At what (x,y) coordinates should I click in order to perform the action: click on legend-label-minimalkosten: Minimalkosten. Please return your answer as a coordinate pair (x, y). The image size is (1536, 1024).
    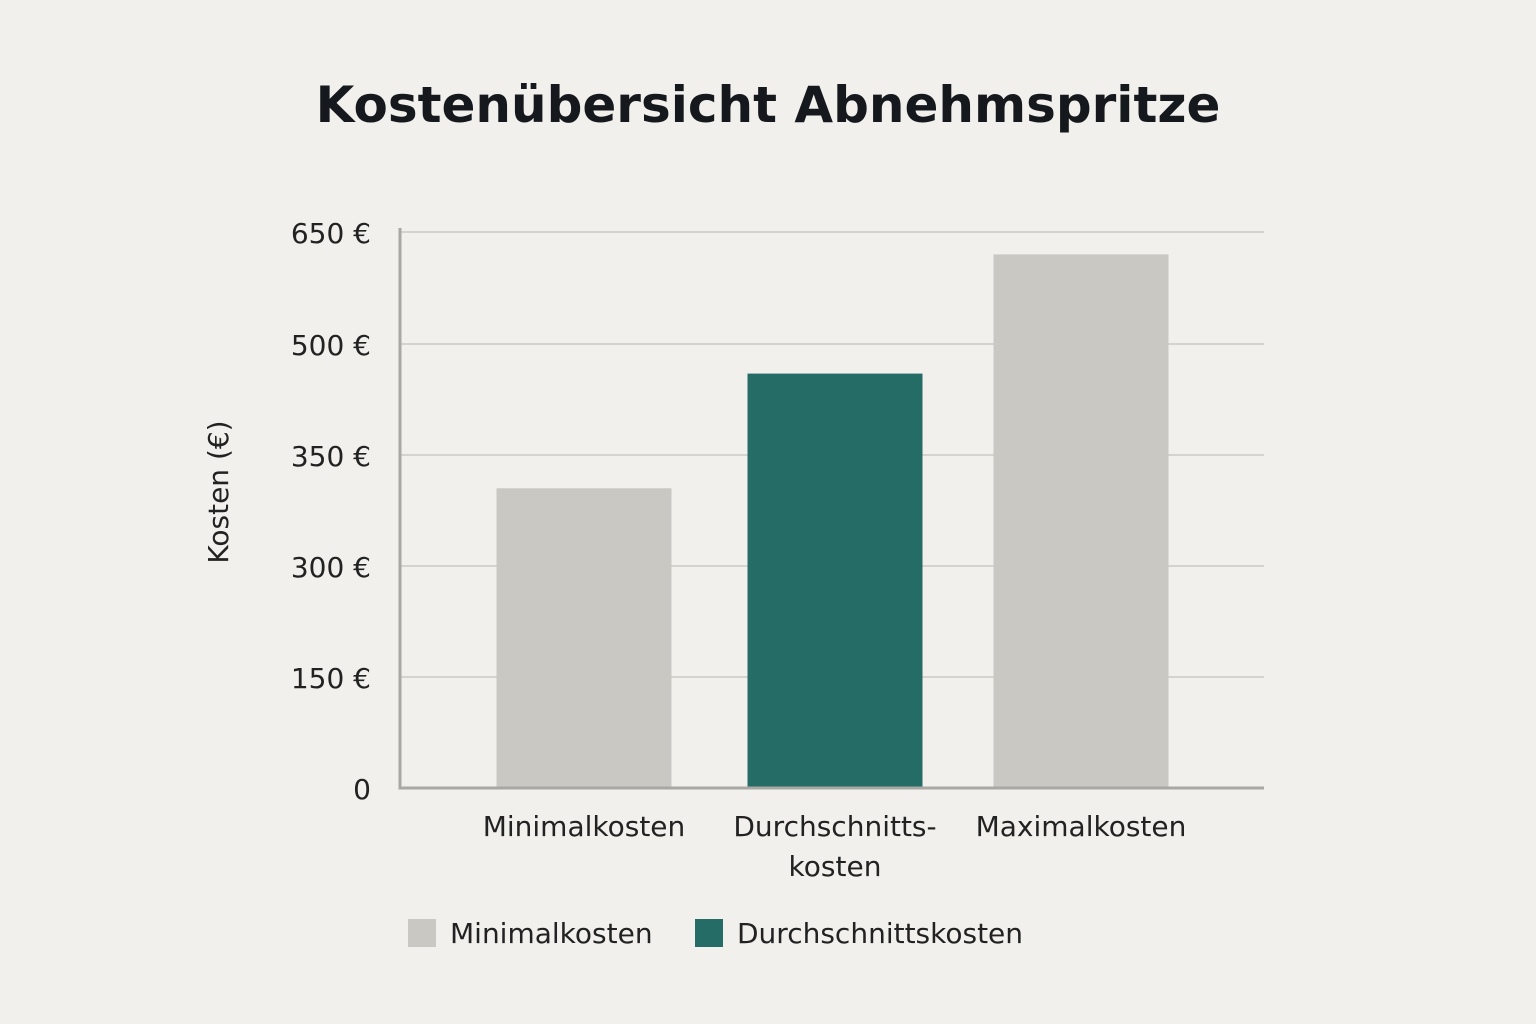
    Looking at the image, I should click on (551, 933).